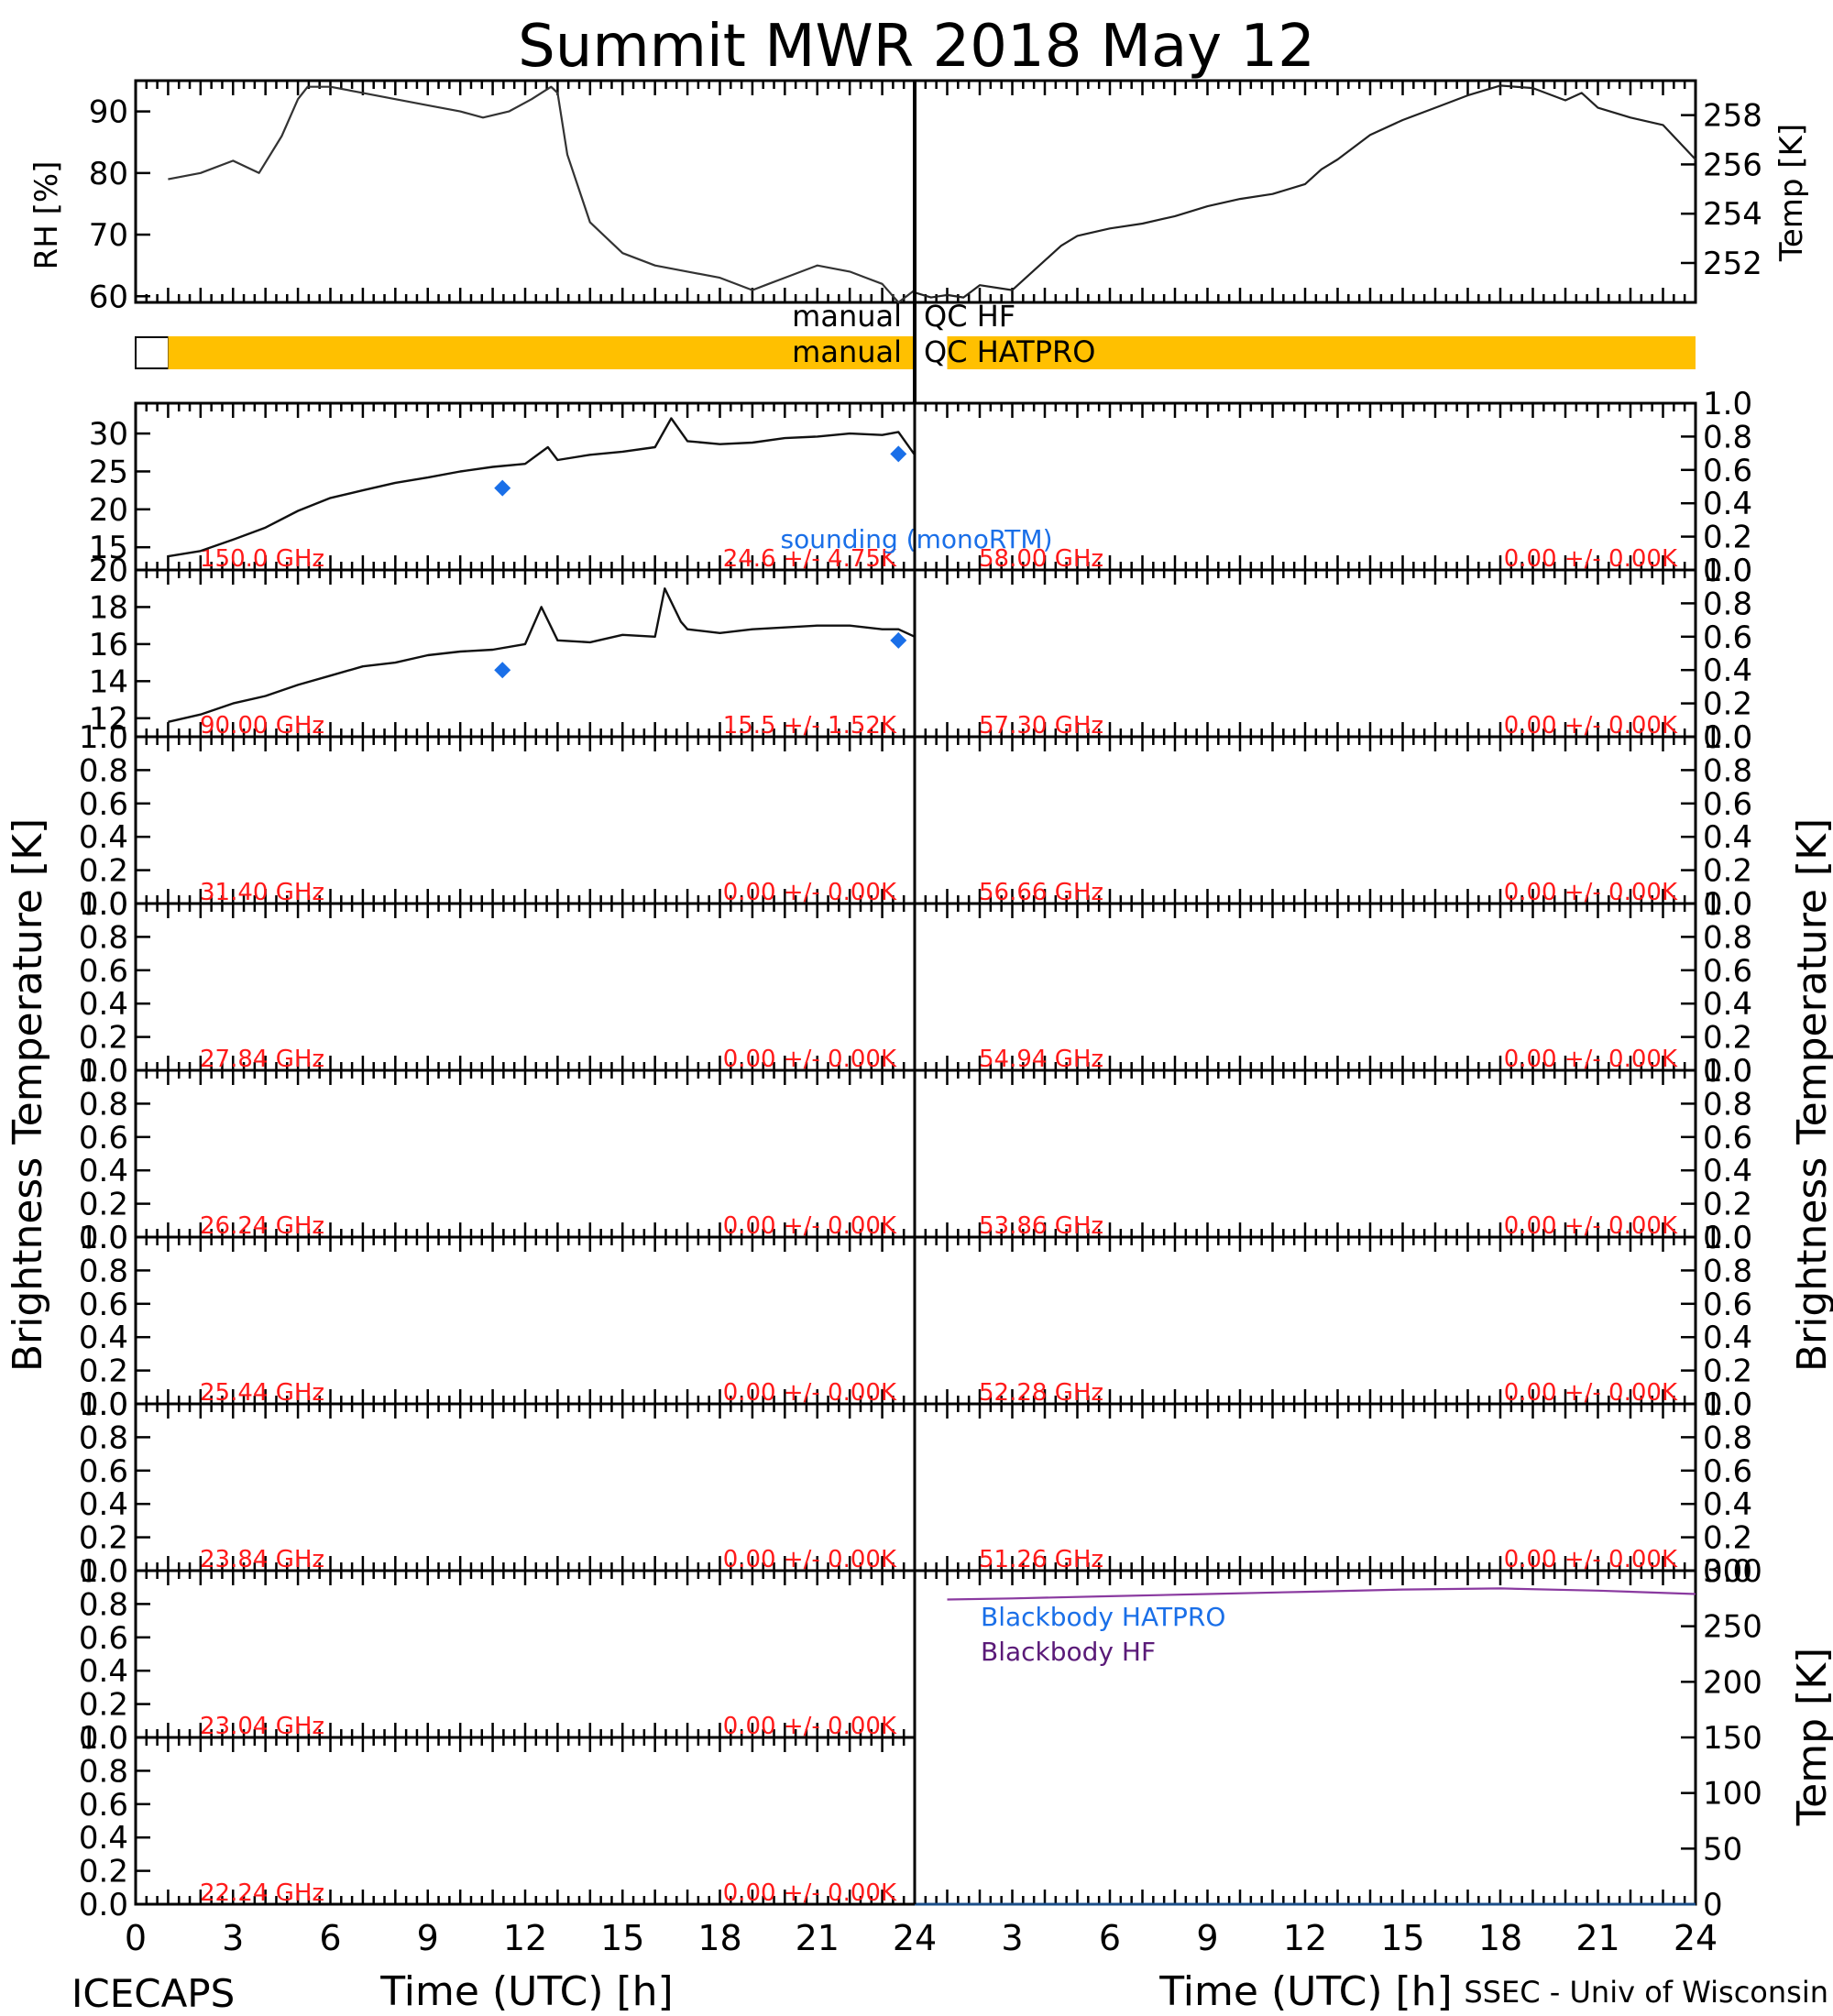 The width and height of the screenshot is (1833, 2016). Describe the element at coordinates (262, 1226) in the screenshot. I see `frequency-label: 26.24 GHz` at that location.